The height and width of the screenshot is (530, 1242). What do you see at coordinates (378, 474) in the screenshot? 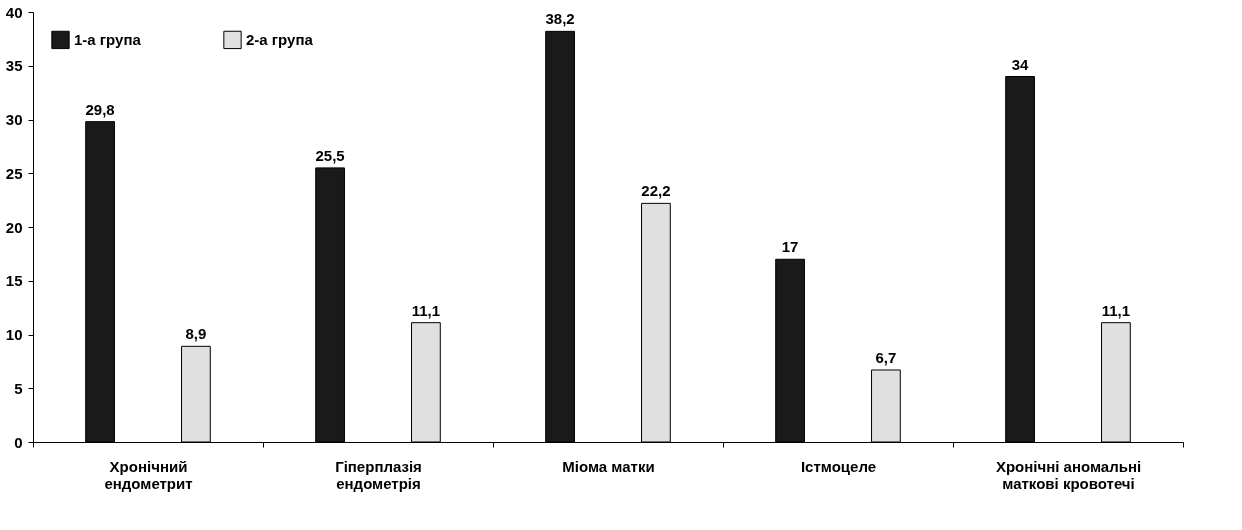
I see `x-tick-label: Гіперплазія ендометрія` at bounding box center [378, 474].